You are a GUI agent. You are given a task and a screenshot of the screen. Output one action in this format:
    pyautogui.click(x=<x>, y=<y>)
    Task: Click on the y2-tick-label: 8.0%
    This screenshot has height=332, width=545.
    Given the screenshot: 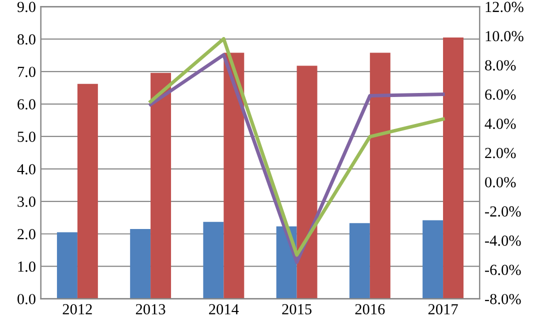 What is the action you would take?
    pyautogui.click(x=500, y=65)
    